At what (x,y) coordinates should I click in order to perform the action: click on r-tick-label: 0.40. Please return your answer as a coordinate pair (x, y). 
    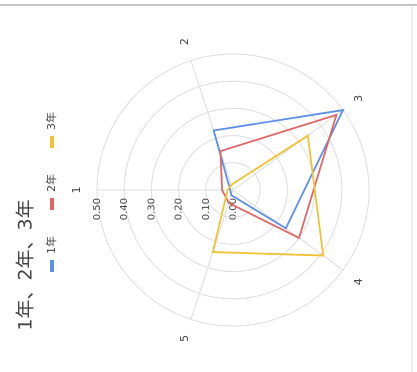
    Looking at the image, I should click on (124, 209).